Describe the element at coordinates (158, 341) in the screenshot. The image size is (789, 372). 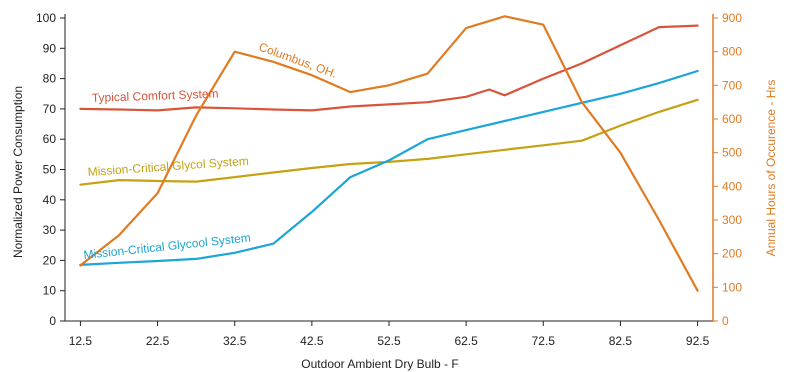
I see `x-tick-label: 22.5` at that location.